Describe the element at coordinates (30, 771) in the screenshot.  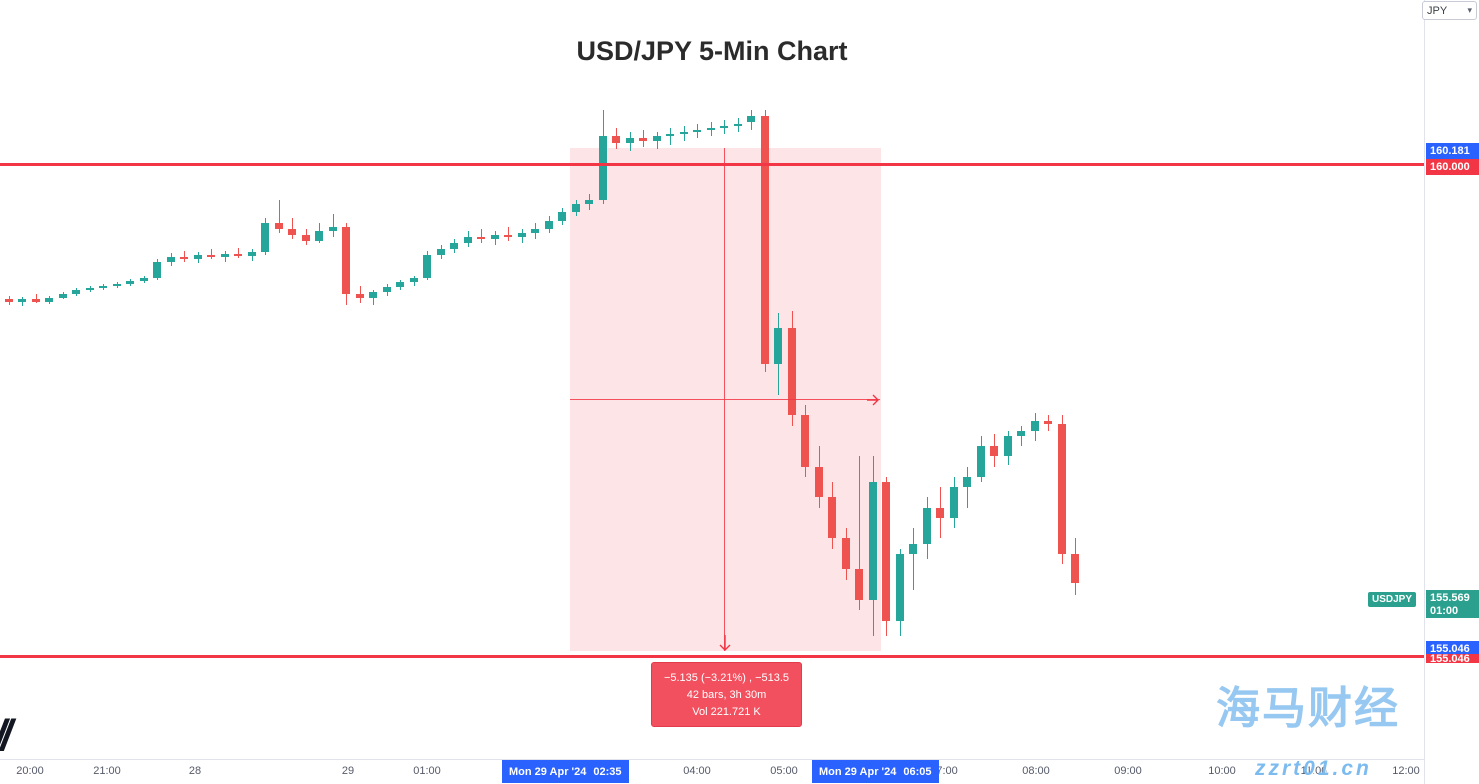
I see `time-tick: 20:00` at that location.